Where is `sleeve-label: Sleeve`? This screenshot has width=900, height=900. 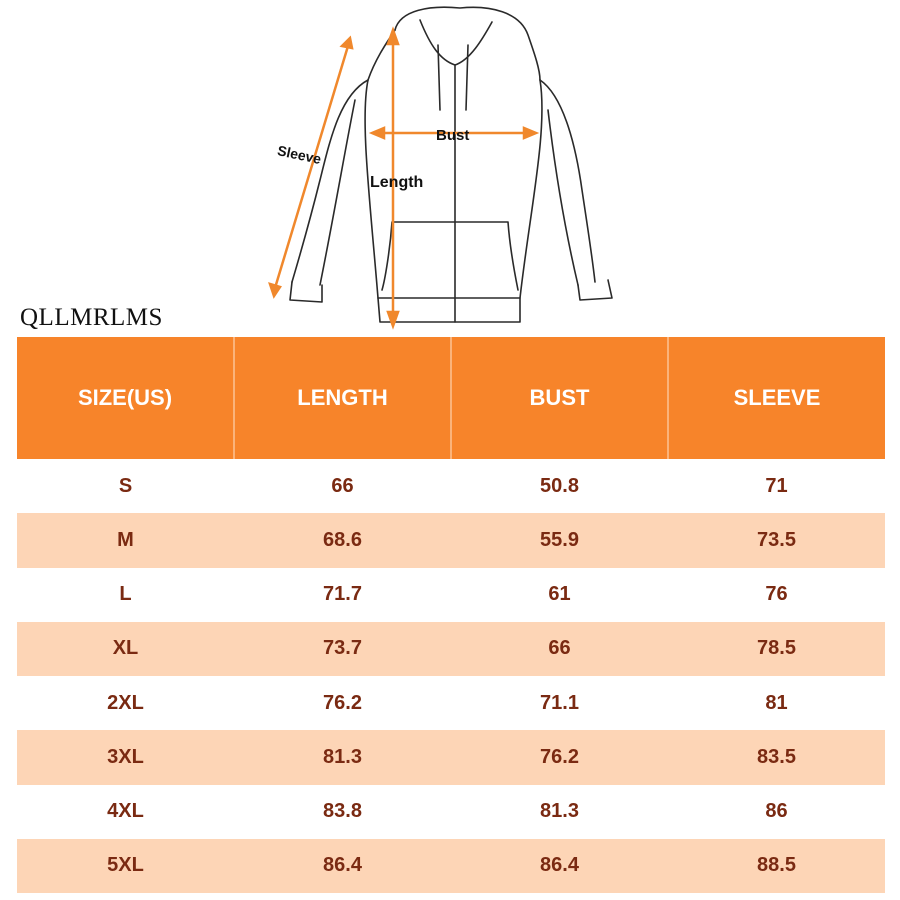
sleeve-label: Sleeve is located at coordinates (299, 154).